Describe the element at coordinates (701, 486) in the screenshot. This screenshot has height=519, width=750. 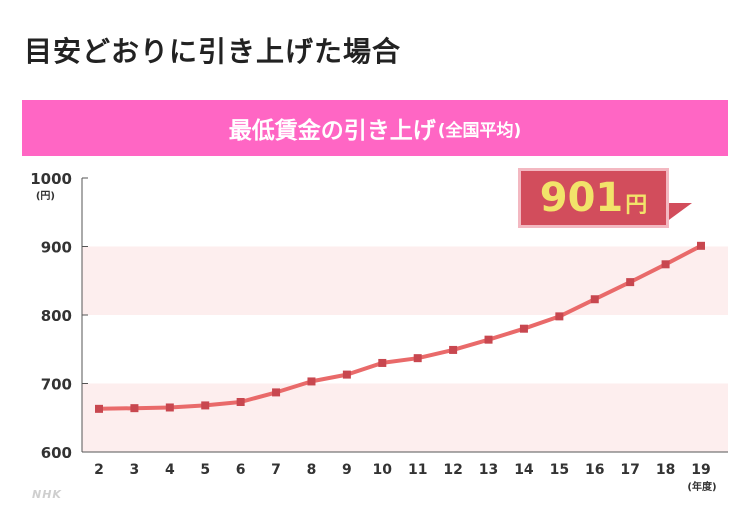
I see `x-unit-label: (年度)` at that location.